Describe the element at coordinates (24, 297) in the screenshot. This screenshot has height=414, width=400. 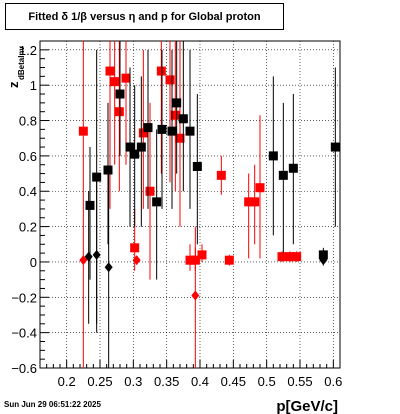
I see `y-tick-label: −0.2` at that location.